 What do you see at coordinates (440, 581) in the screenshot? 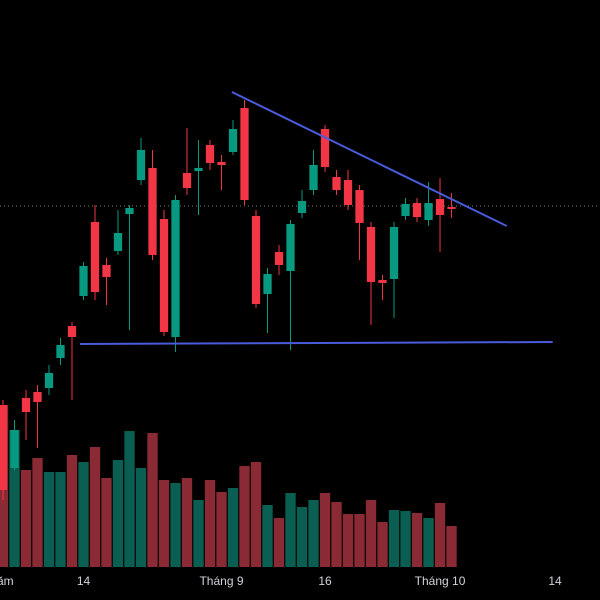
I see `x-tick-label: Tháng 10` at bounding box center [440, 581].